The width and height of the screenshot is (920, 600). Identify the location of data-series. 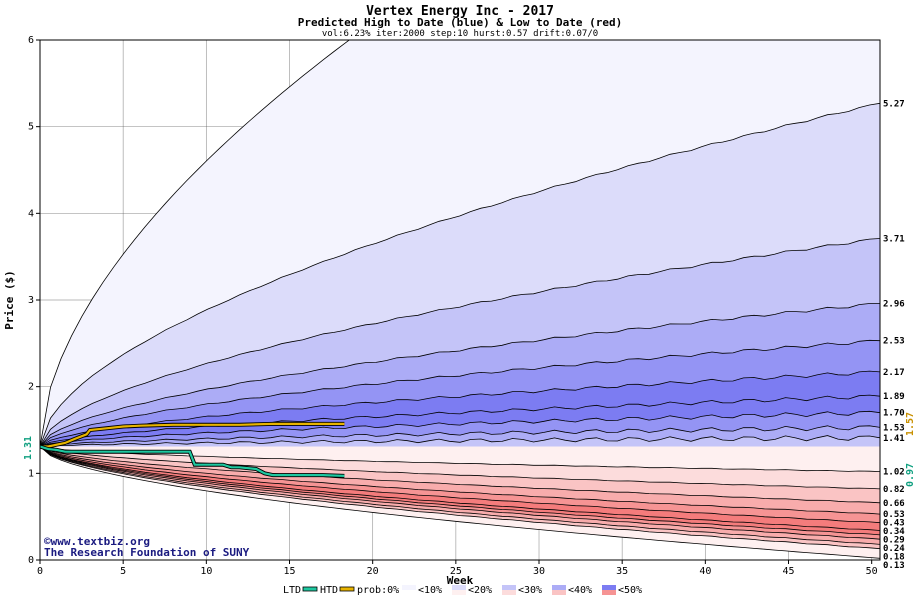
(192, 449).